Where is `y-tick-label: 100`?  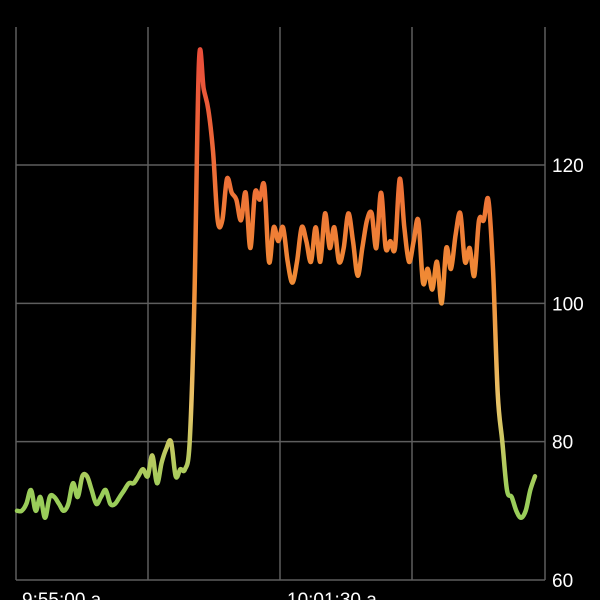
y-tick-label: 100 is located at coordinates (568, 304).